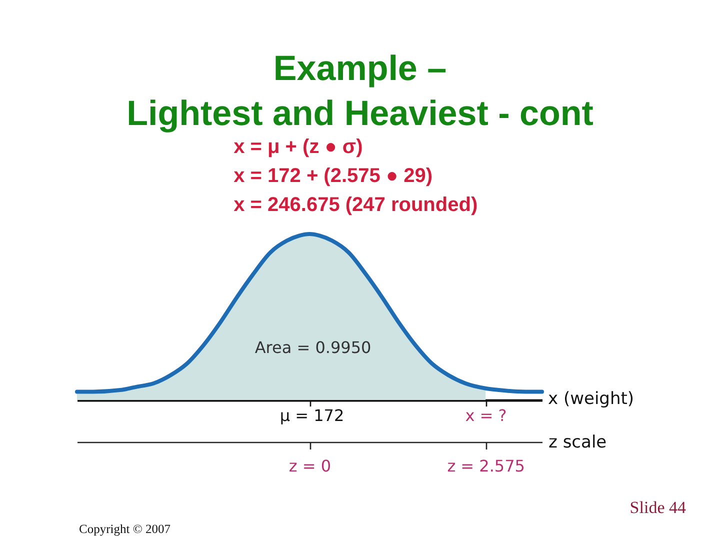  Describe the element at coordinates (298, 147) in the screenshot. I see `text: x = μ + (z ● σ)` at that location.